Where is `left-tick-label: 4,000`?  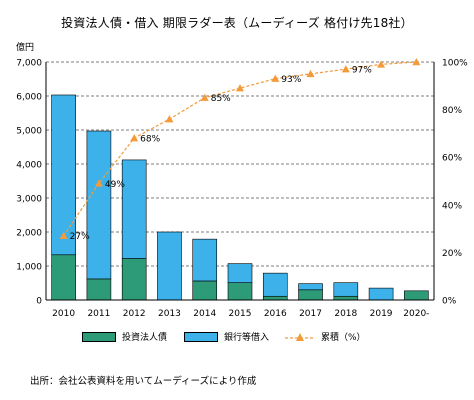 left-tick-label: 4,000 is located at coordinates (29, 166).